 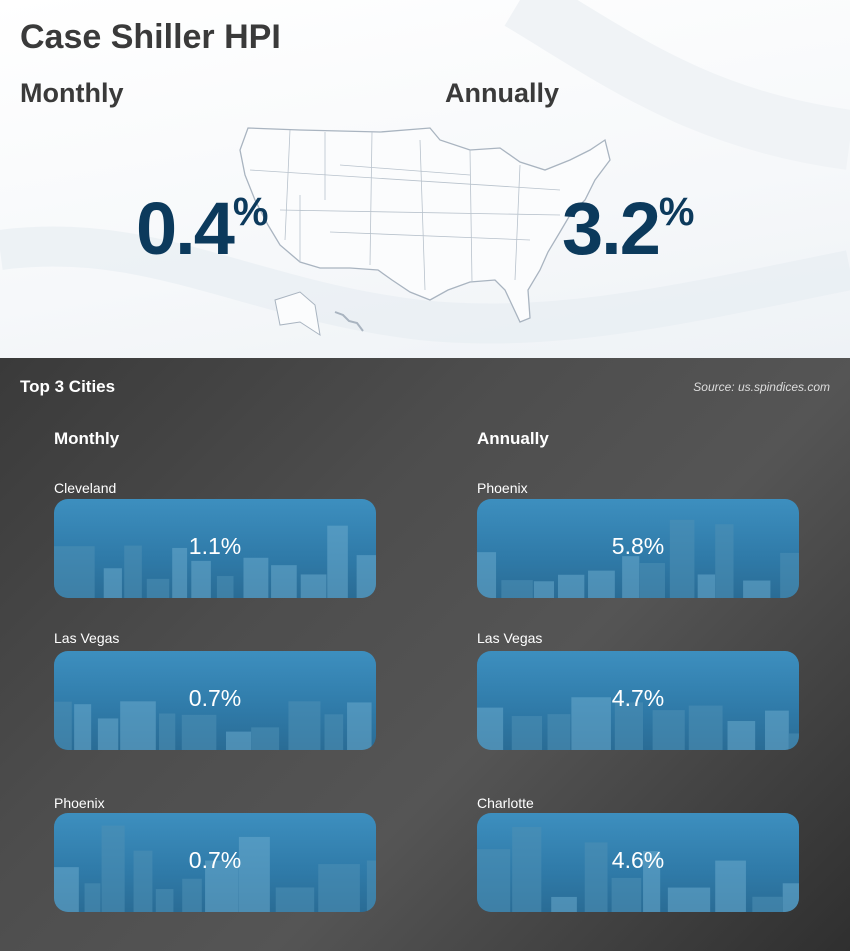 I want to click on annual-value: 3.2%, so click(x=628, y=228).